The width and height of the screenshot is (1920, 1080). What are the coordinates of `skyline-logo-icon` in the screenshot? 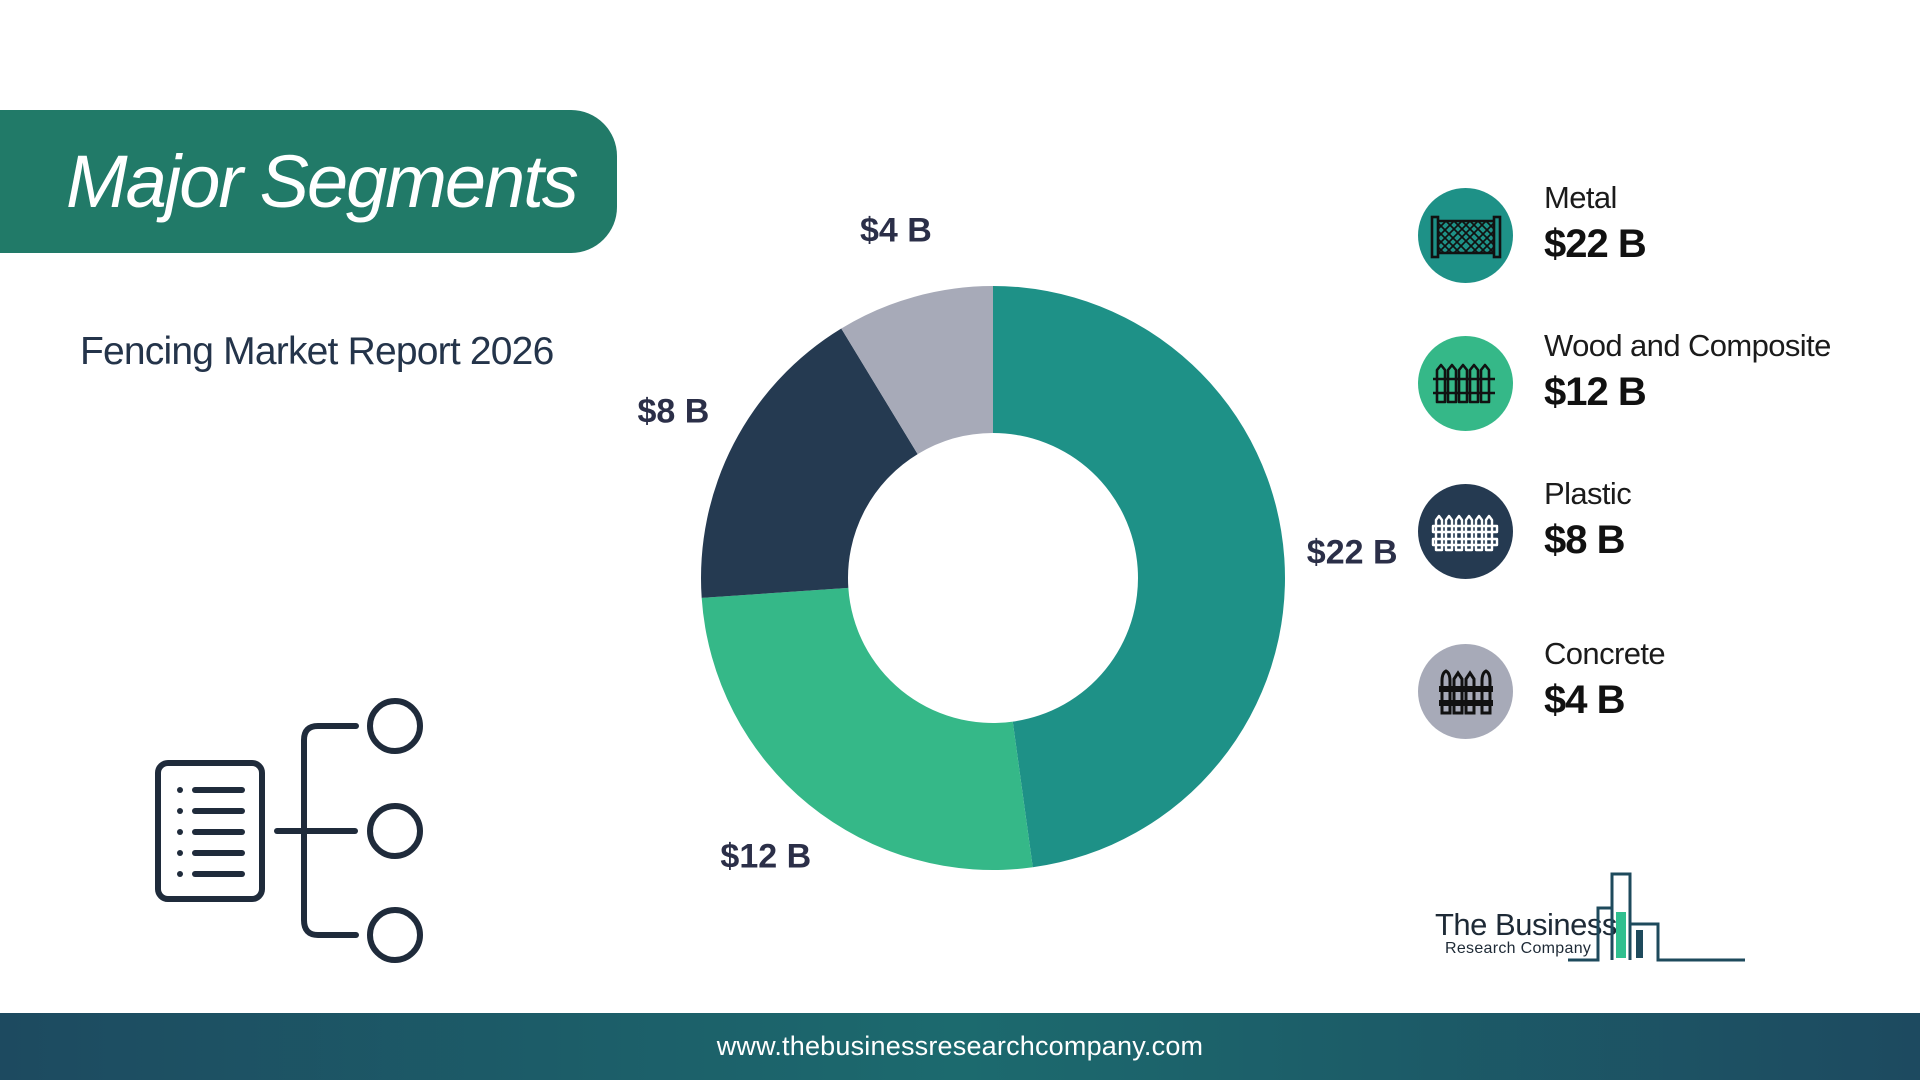 It's located at (1656, 917).